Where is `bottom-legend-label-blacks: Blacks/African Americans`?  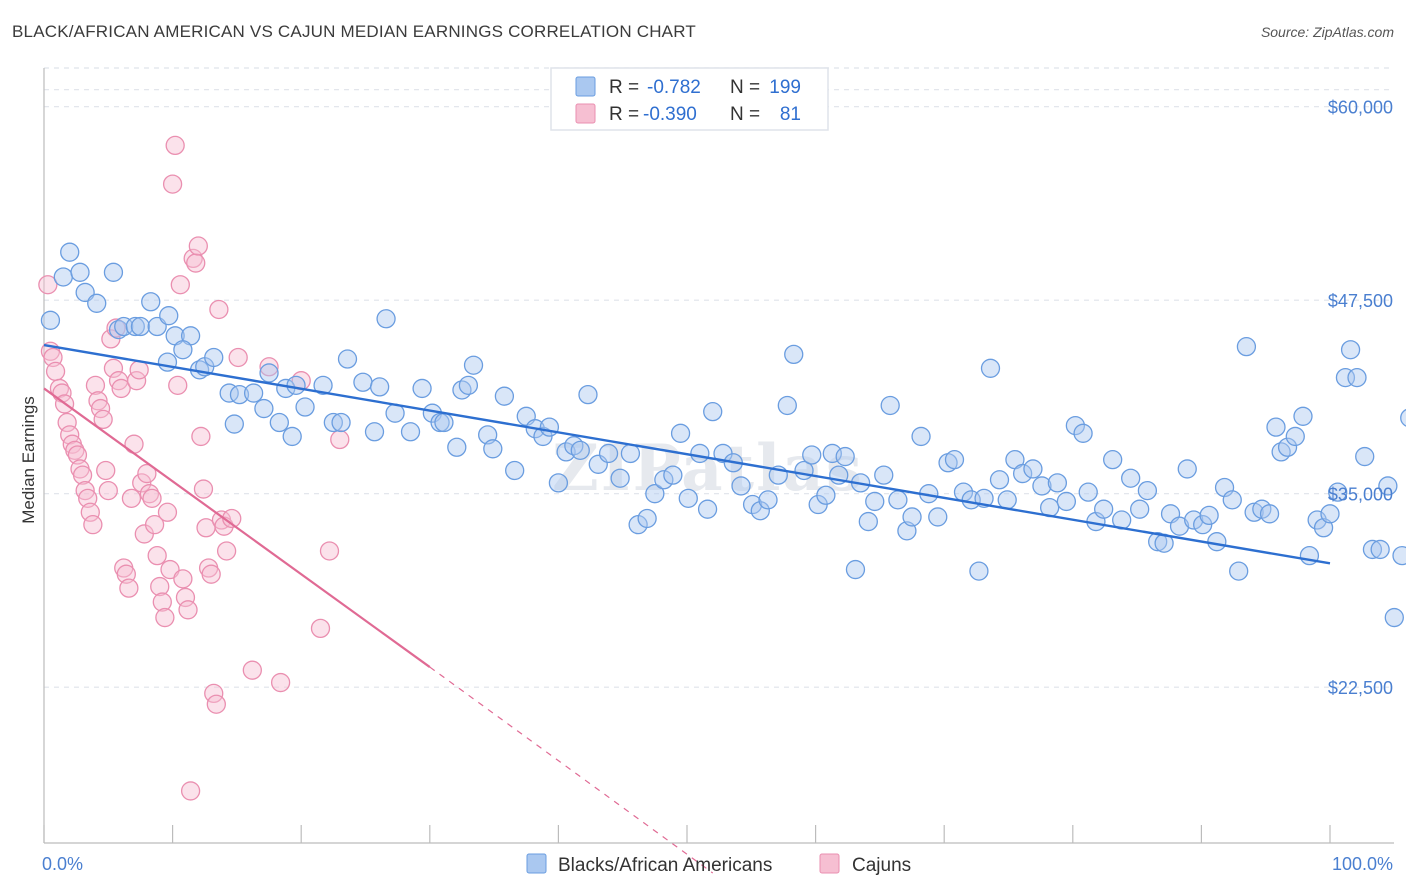 bottom-legend-label-blacks: Blacks/African Americans is located at coordinates (665, 865).